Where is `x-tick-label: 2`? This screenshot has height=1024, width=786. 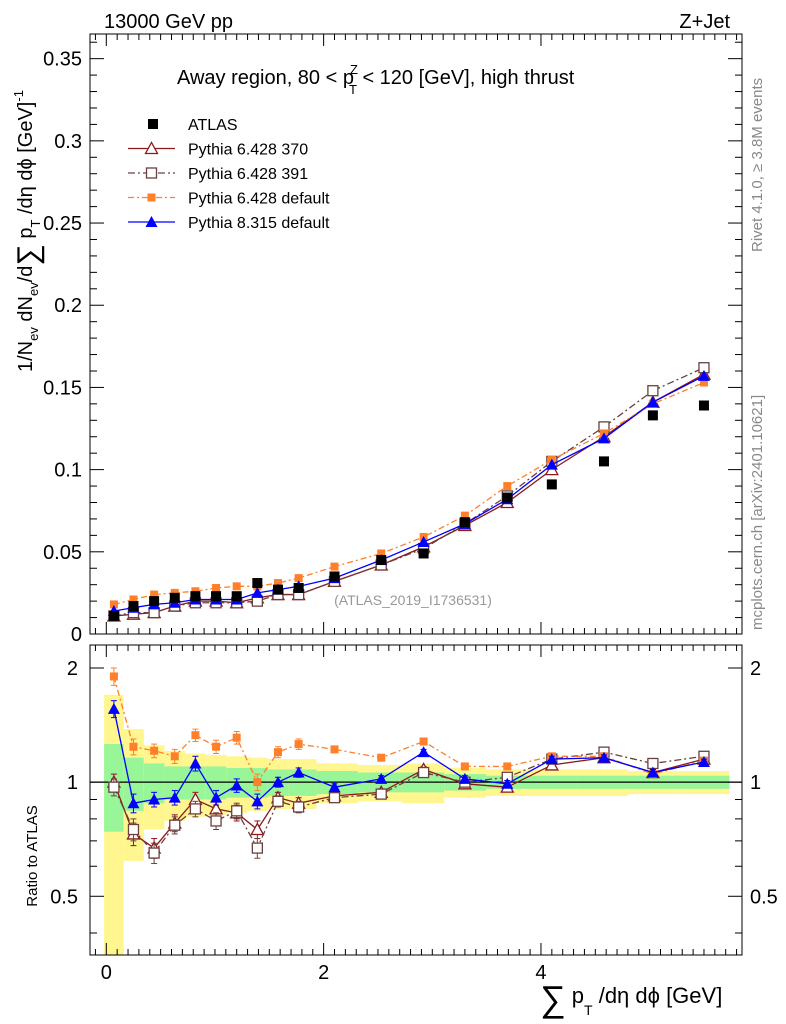
x-tick-label: 2 is located at coordinates (323, 973).